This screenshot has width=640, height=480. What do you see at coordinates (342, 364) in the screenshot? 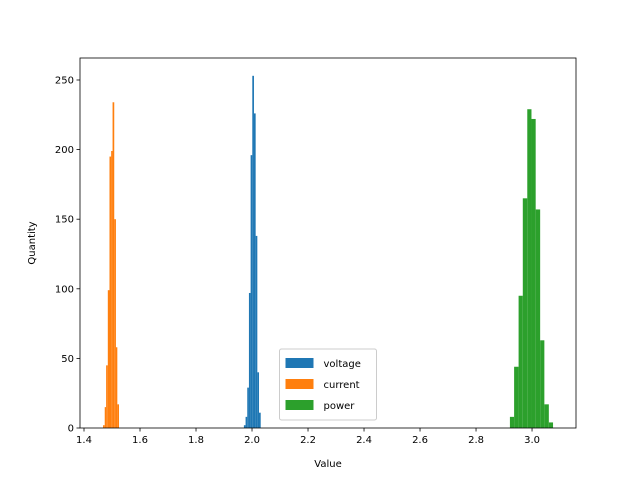
I see `legend-label: voltage` at bounding box center [342, 364].